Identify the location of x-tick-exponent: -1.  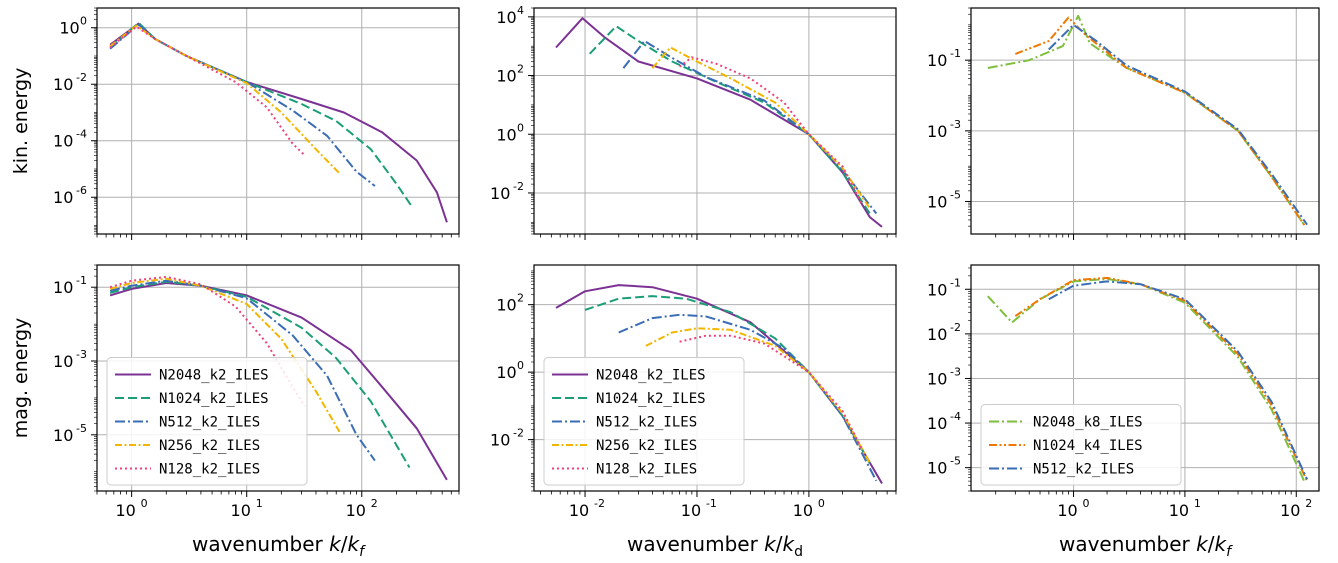
(711, 503).